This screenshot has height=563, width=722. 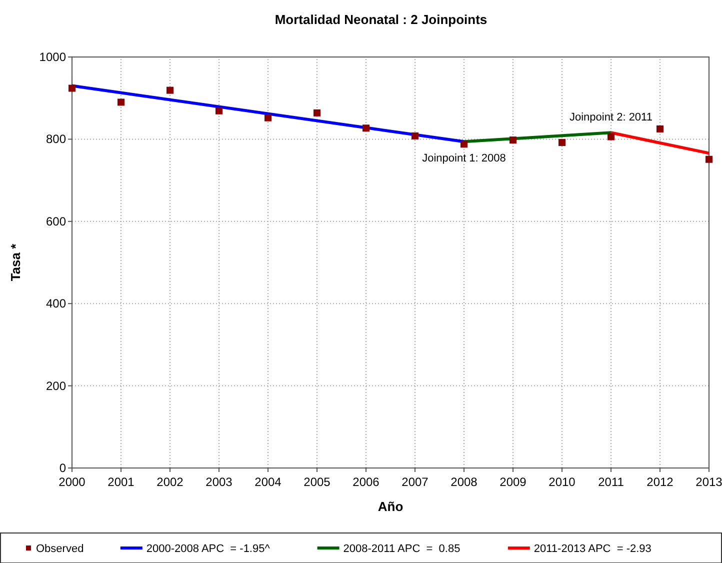 What do you see at coordinates (464, 158) in the screenshot?
I see `annotation: Joinpoint 1: 2008` at bounding box center [464, 158].